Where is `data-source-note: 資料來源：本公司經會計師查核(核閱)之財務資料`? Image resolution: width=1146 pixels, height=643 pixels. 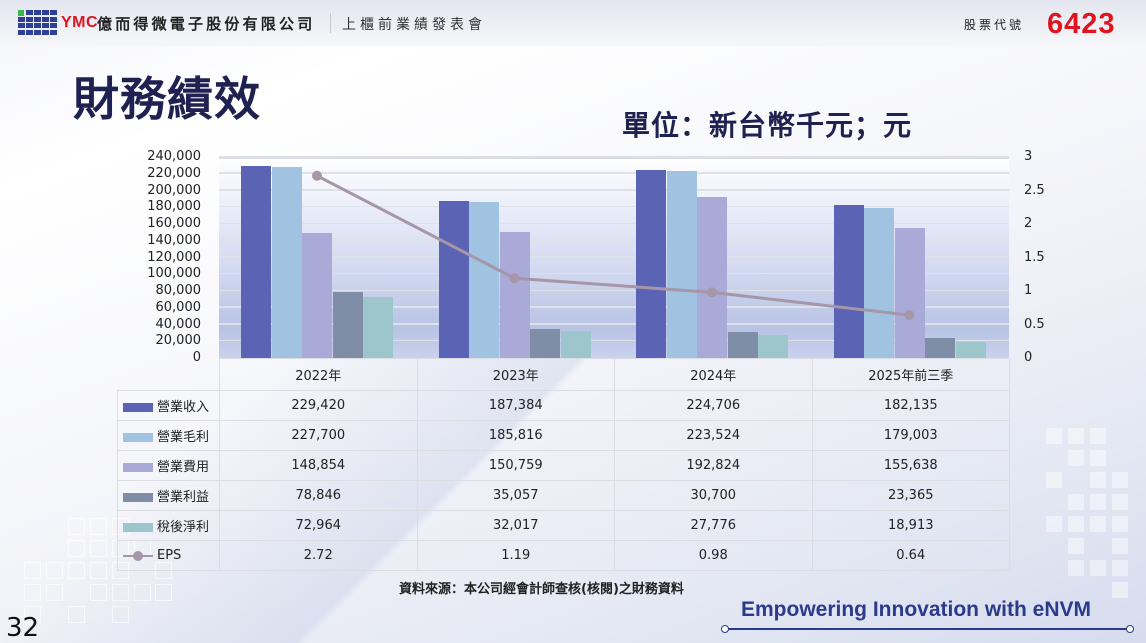
data-source-note: 資料來源：本公司經會計師查核(核閱)之財務資料 is located at coordinates (541, 589).